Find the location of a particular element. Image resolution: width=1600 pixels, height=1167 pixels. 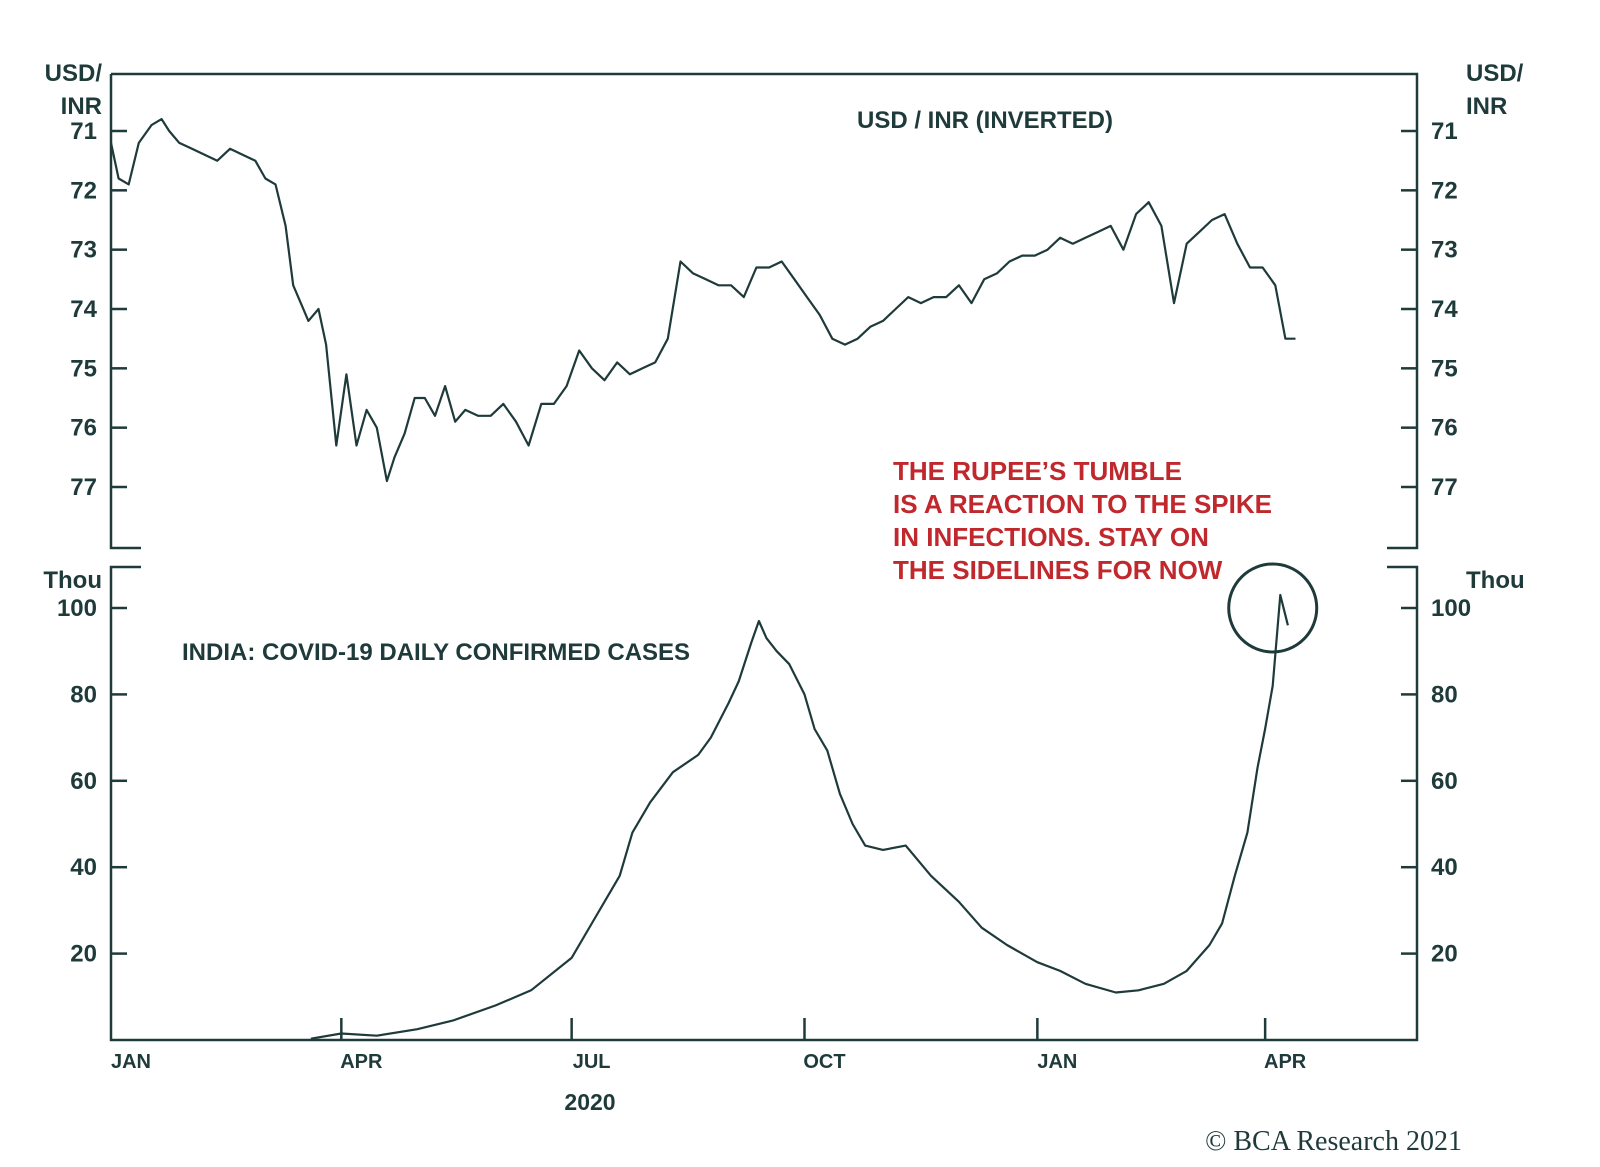

covid-cases-right-tick-label: 60 is located at coordinates (1444, 781).